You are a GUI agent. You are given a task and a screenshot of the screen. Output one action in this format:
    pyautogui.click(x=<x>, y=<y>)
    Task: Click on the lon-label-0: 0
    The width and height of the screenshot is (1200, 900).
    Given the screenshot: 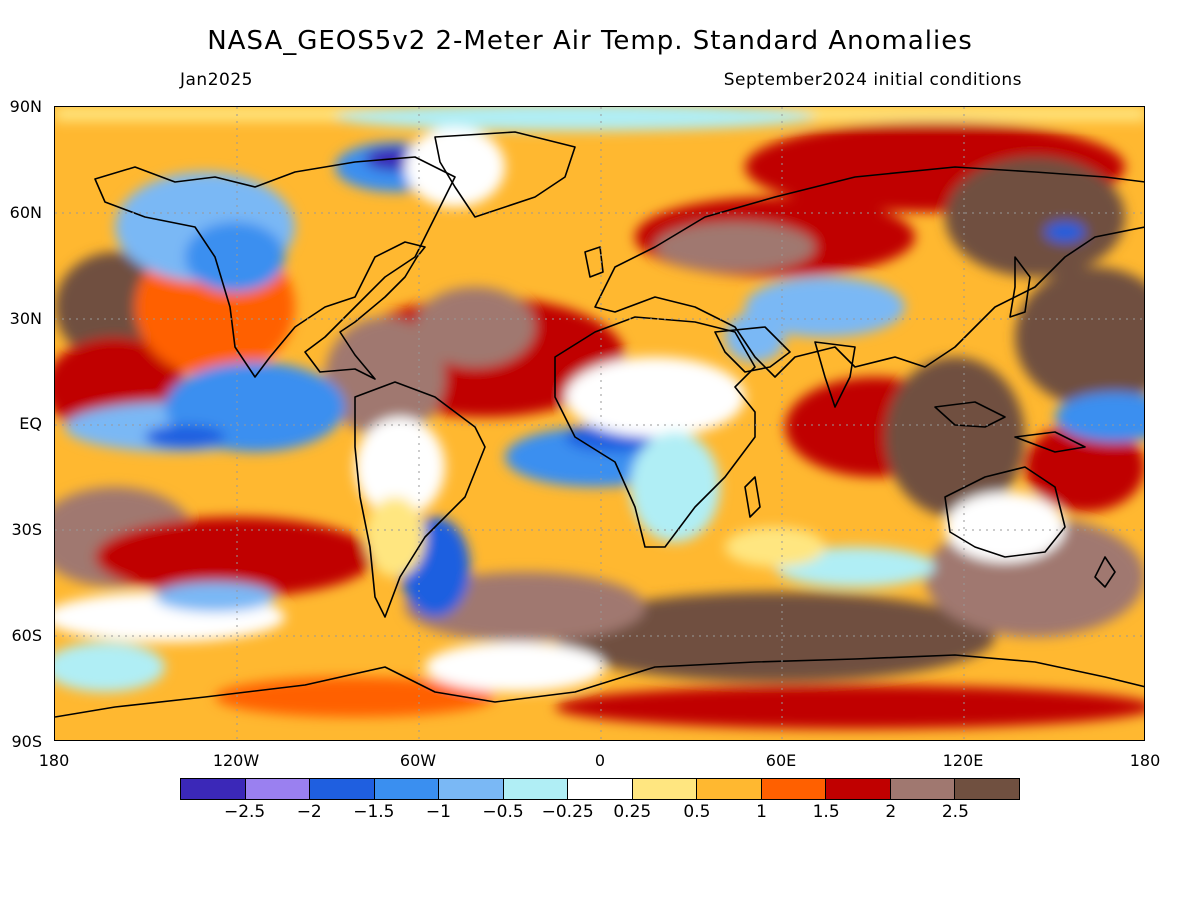 What is the action you would take?
    pyautogui.click(x=600, y=760)
    